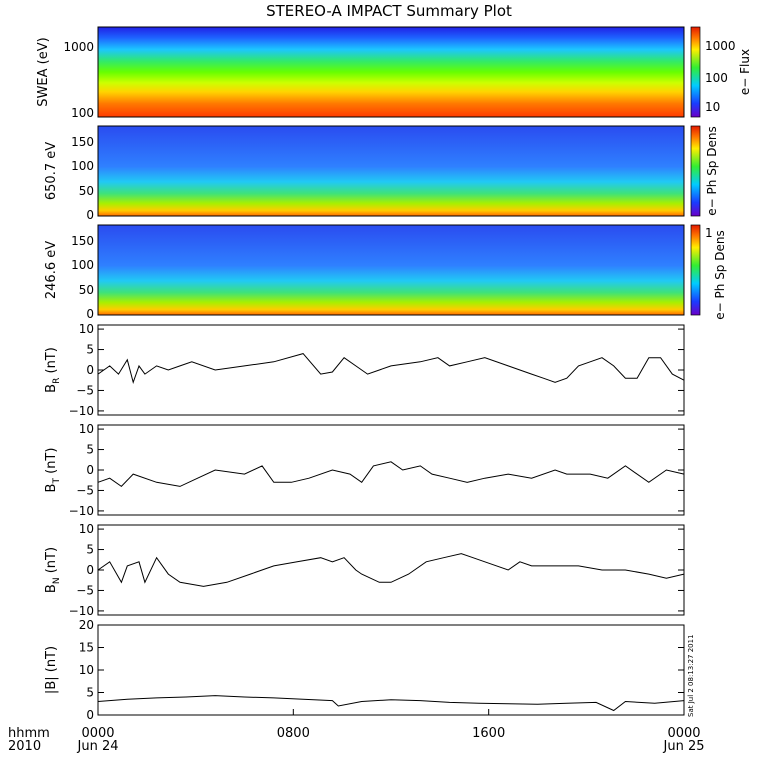  Describe the element at coordinates (695, 171) in the screenshot. I see `pad650-colorbar` at that location.